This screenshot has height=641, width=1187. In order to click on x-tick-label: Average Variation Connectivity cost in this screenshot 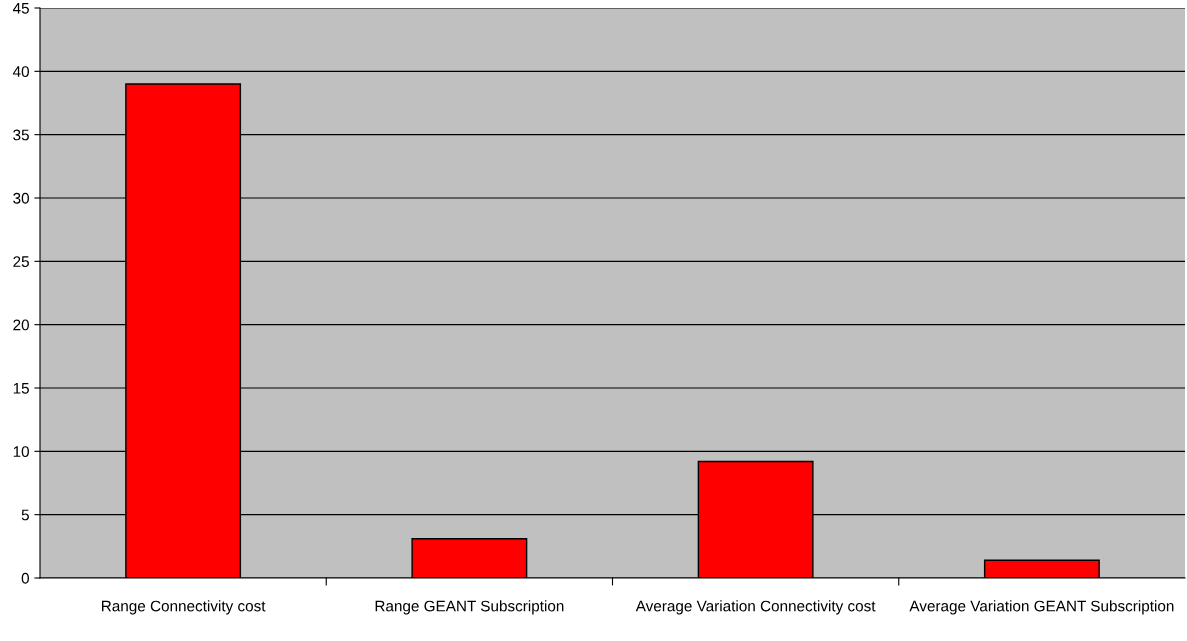, I will do `click(755, 607)`.